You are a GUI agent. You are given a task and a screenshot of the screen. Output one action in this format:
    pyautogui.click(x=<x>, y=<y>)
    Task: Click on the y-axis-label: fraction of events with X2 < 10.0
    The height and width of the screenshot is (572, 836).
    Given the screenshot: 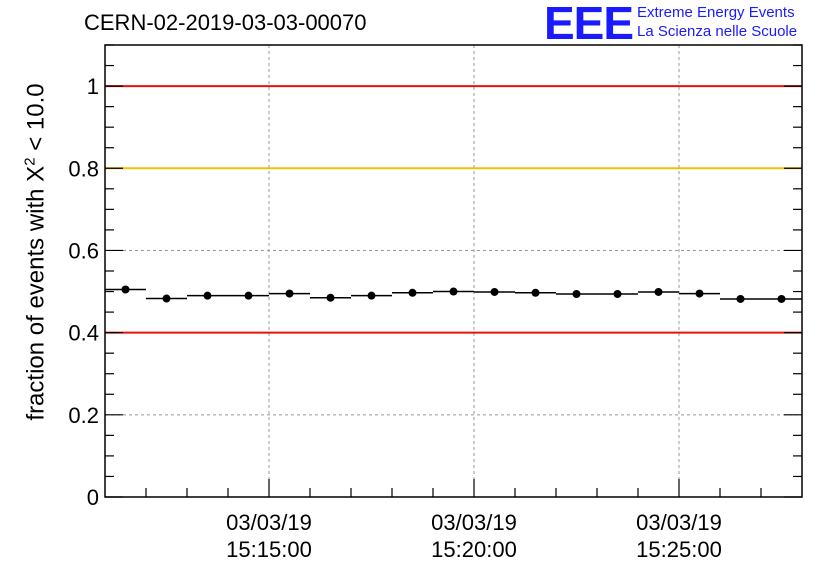 What is the action you would take?
    pyautogui.click(x=36, y=251)
    